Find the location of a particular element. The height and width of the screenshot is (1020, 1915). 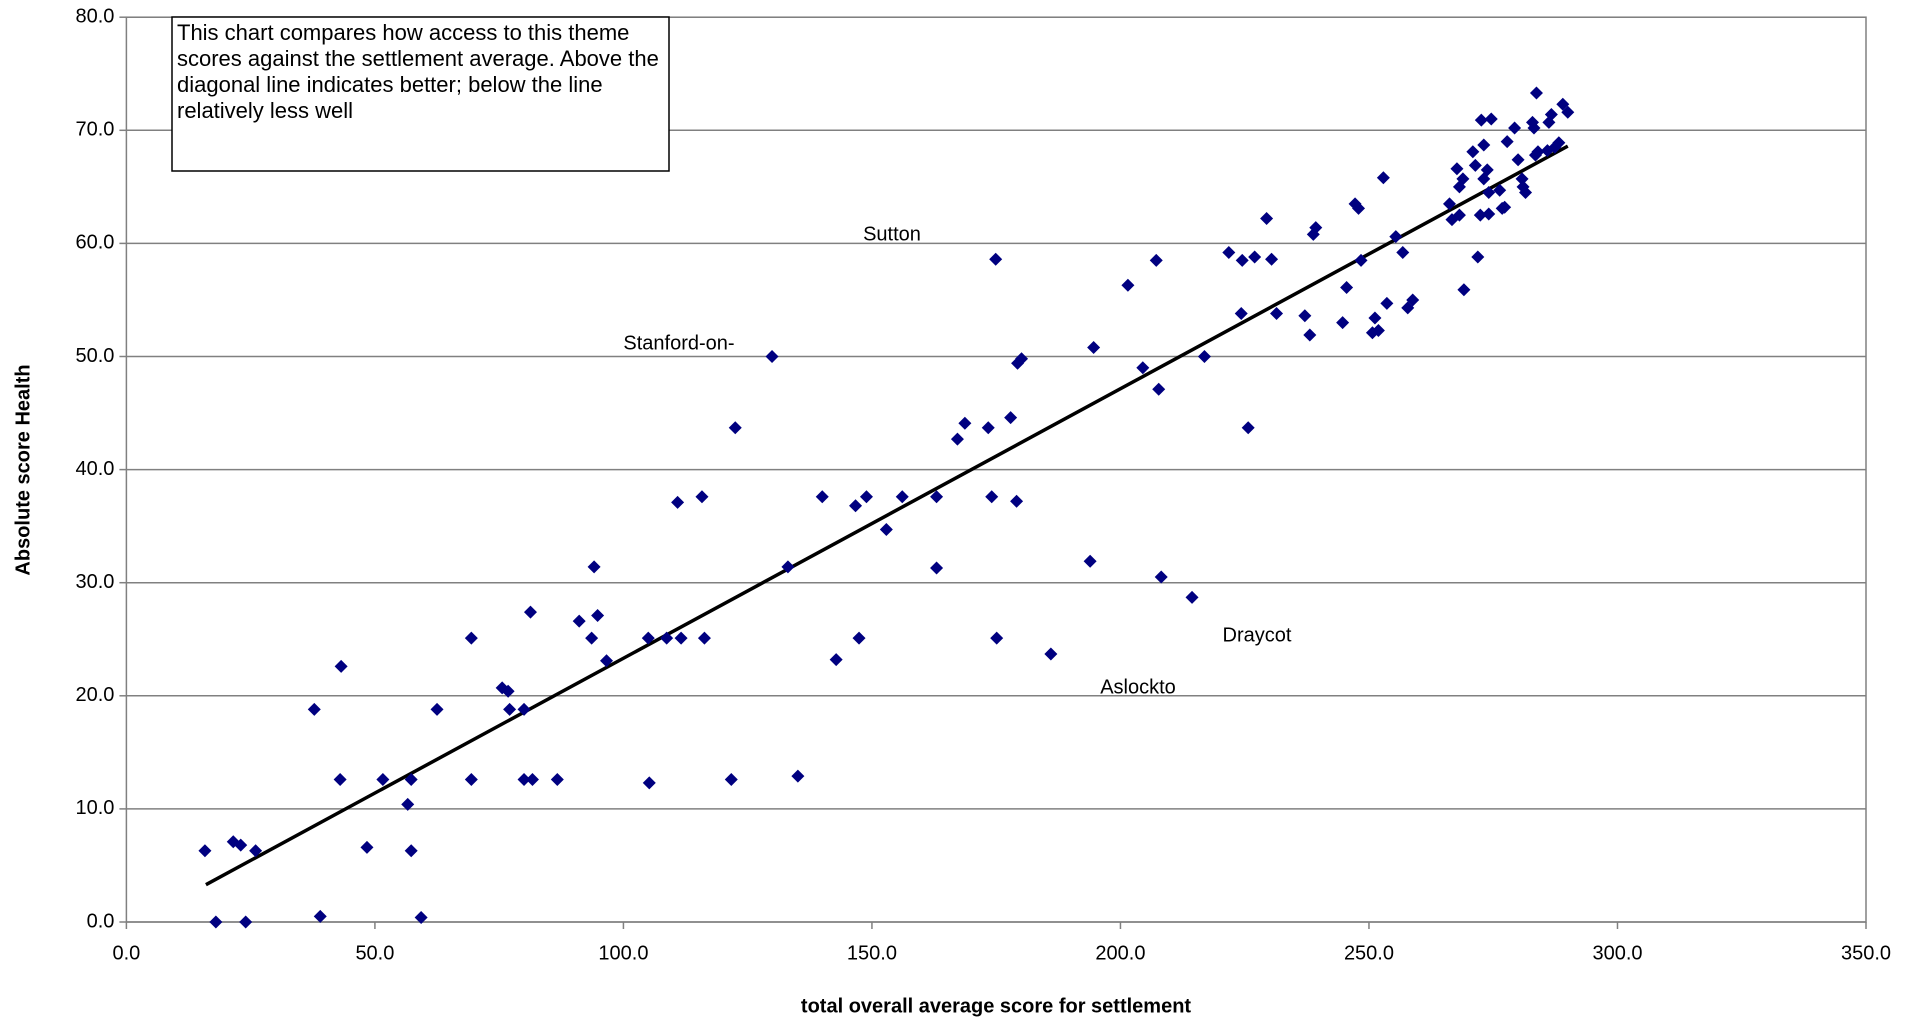

x-tick-label: 0.0 is located at coordinates (126, 953).